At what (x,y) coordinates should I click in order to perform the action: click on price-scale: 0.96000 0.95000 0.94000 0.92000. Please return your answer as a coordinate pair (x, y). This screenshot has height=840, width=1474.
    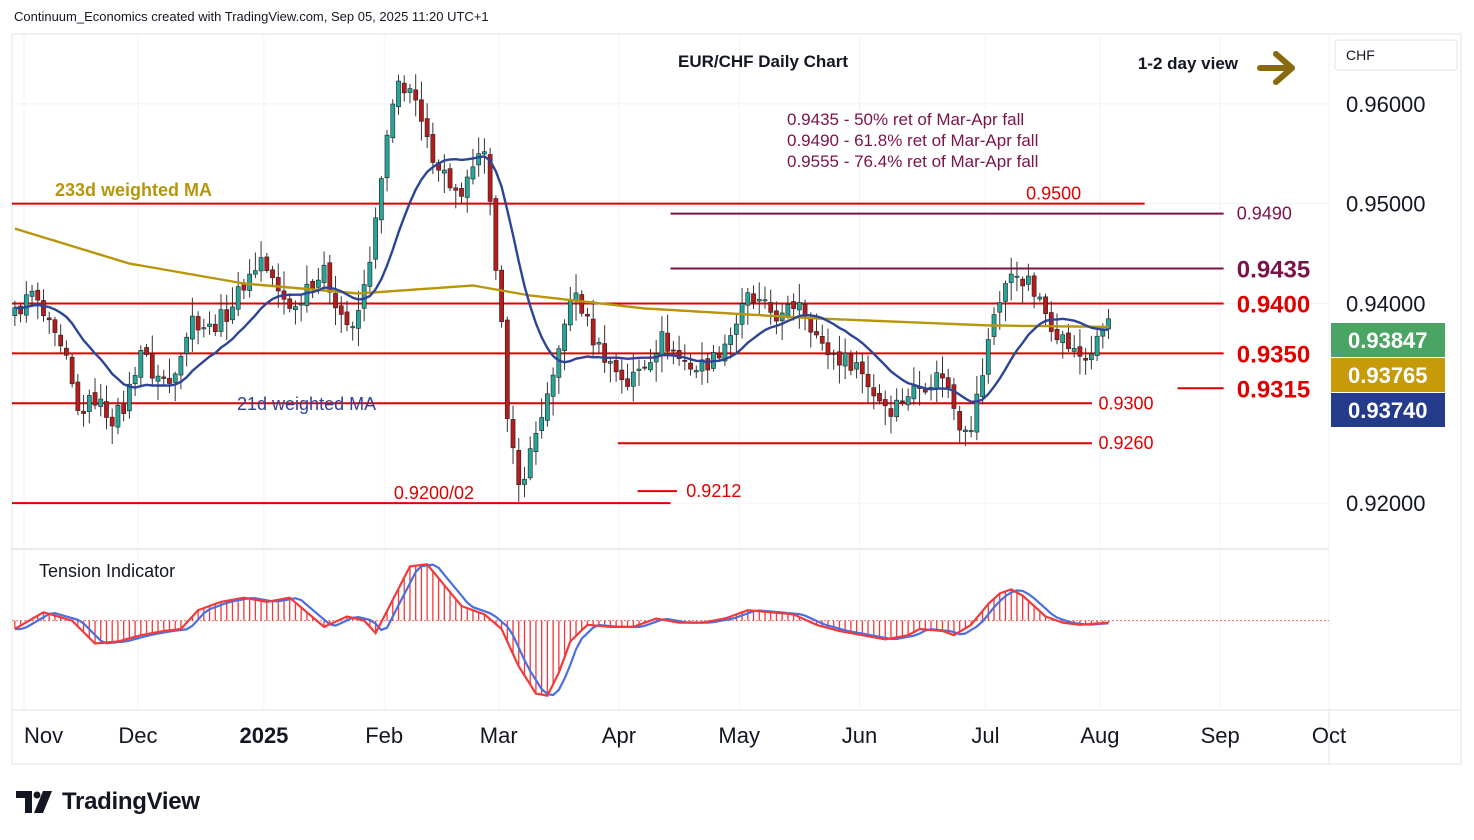
    Looking at the image, I should click on (1386, 304).